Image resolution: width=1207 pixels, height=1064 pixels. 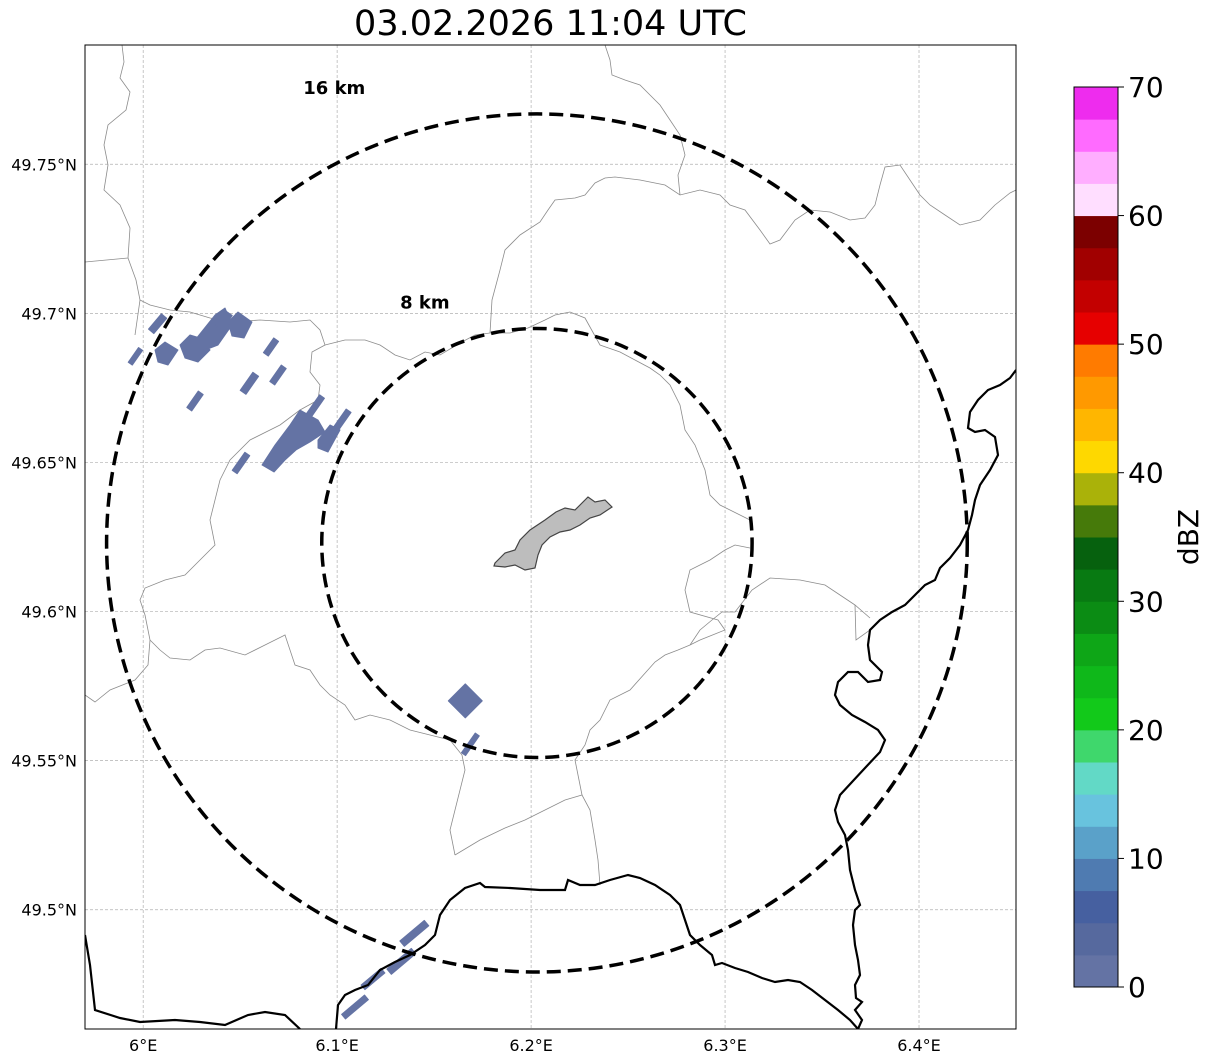 What do you see at coordinates (44, 761) in the screenshot?
I see `y-tick-label: 49.55°N` at bounding box center [44, 761].